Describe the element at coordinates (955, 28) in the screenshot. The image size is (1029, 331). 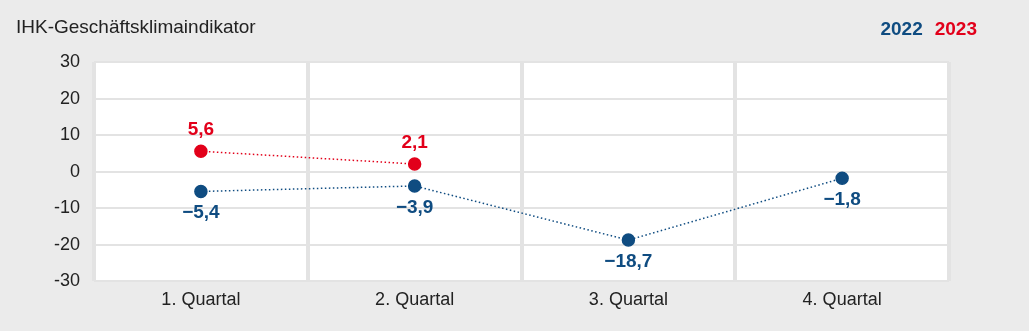
I see `text: 2023` at that location.